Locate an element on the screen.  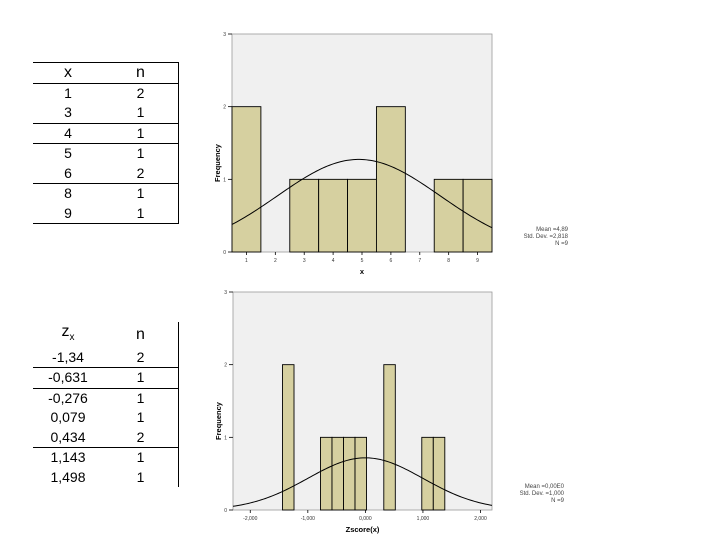
stat-std: Std. Dev. =1,000 is located at coordinates (541, 494).